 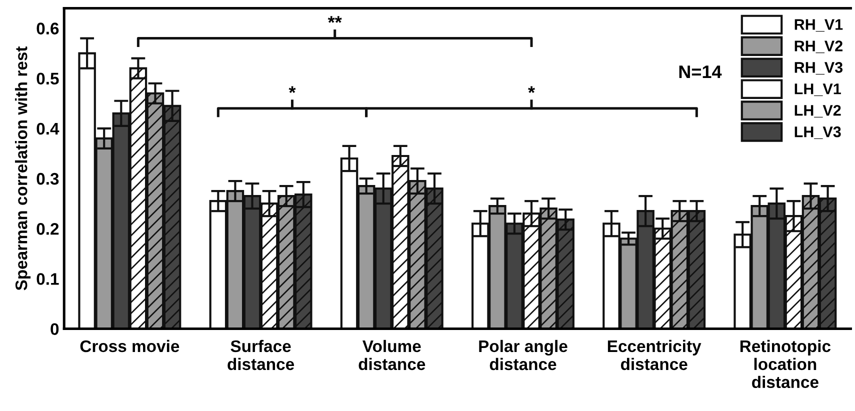 What do you see at coordinates (785, 364) in the screenshot?
I see `x-tick-label: Retinotopic location distance` at bounding box center [785, 364].